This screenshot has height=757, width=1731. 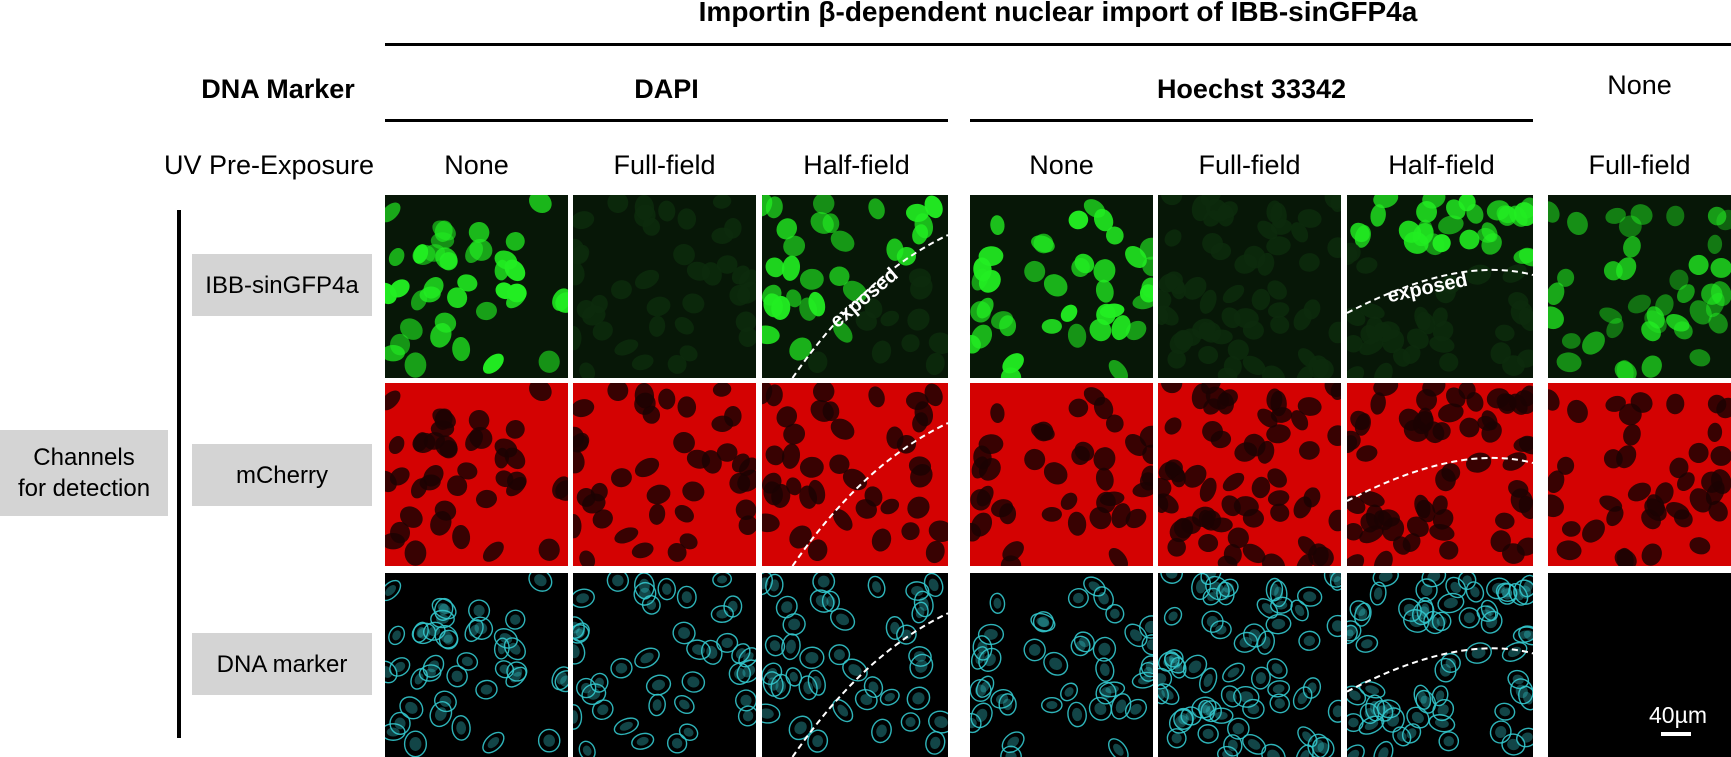 I want to click on panel-mcherry-dapi-full-field, so click(x=664, y=474).